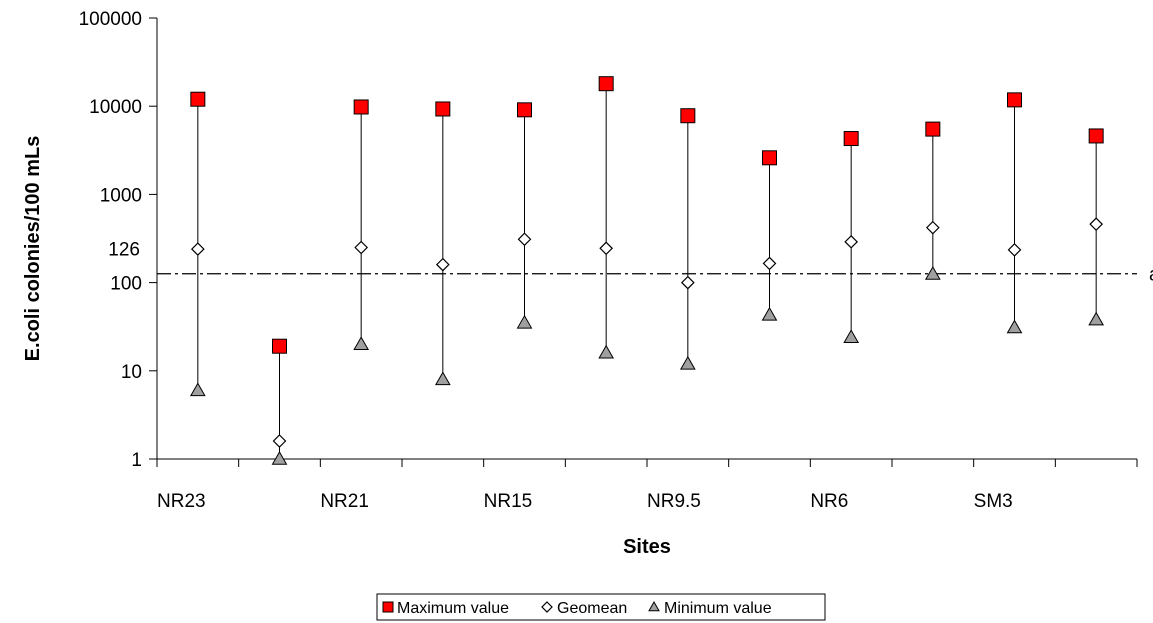  What do you see at coordinates (674, 501) in the screenshot?
I see `x-tick-label: NR9.5` at bounding box center [674, 501].